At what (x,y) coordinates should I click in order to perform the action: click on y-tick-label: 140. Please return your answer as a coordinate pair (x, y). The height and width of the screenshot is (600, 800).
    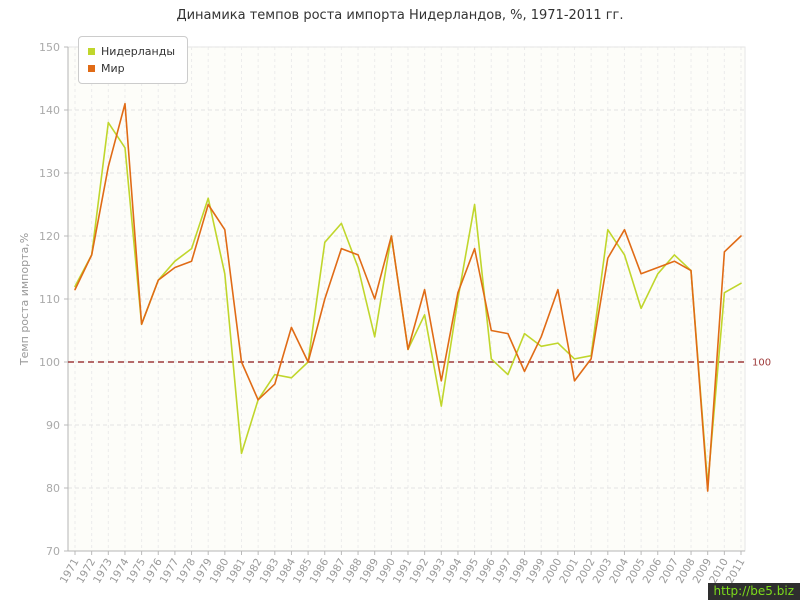
    Looking at the image, I should click on (49, 110).